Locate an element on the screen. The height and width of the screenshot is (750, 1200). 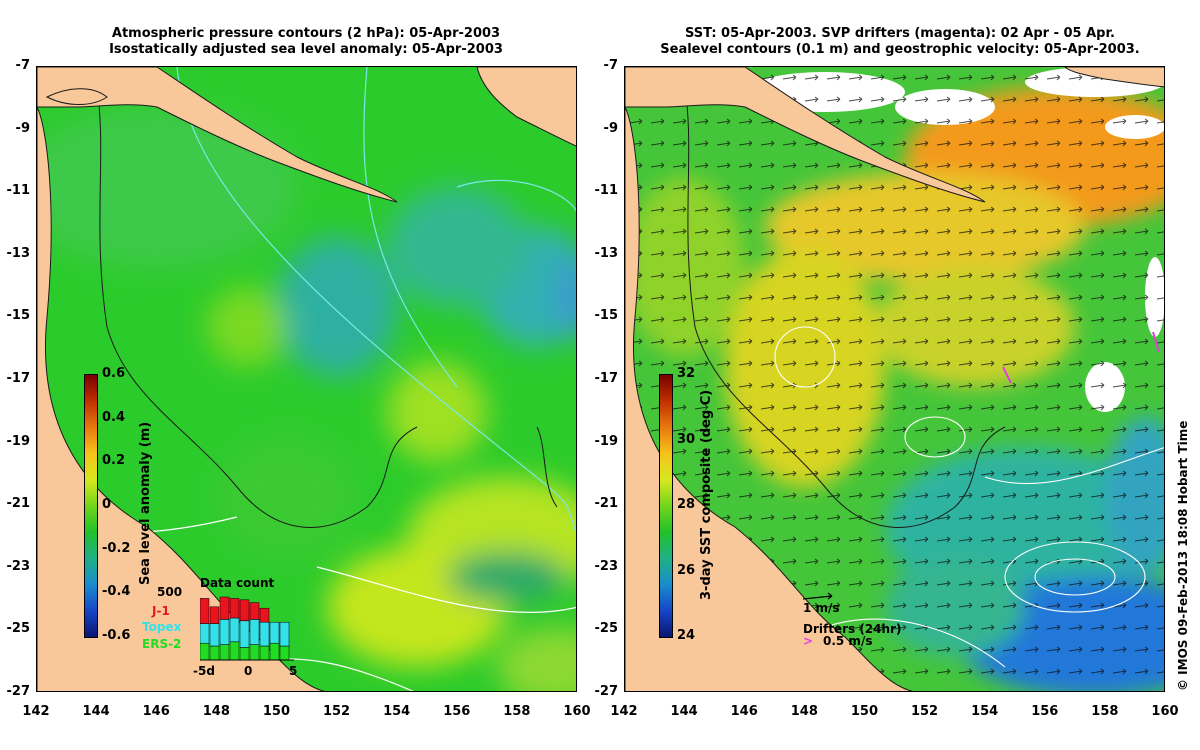
x-tick-label: 154 is located at coordinates (985, 711).